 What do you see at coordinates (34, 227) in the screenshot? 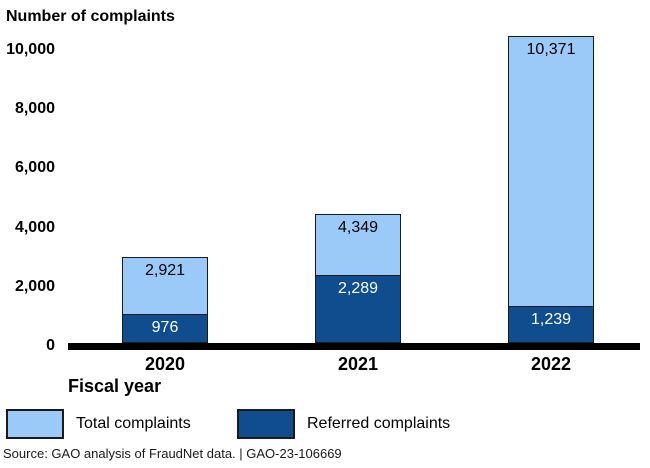
I see `y-axis-tick-label-4,000: 4,000` at bounding box center [34, 227].